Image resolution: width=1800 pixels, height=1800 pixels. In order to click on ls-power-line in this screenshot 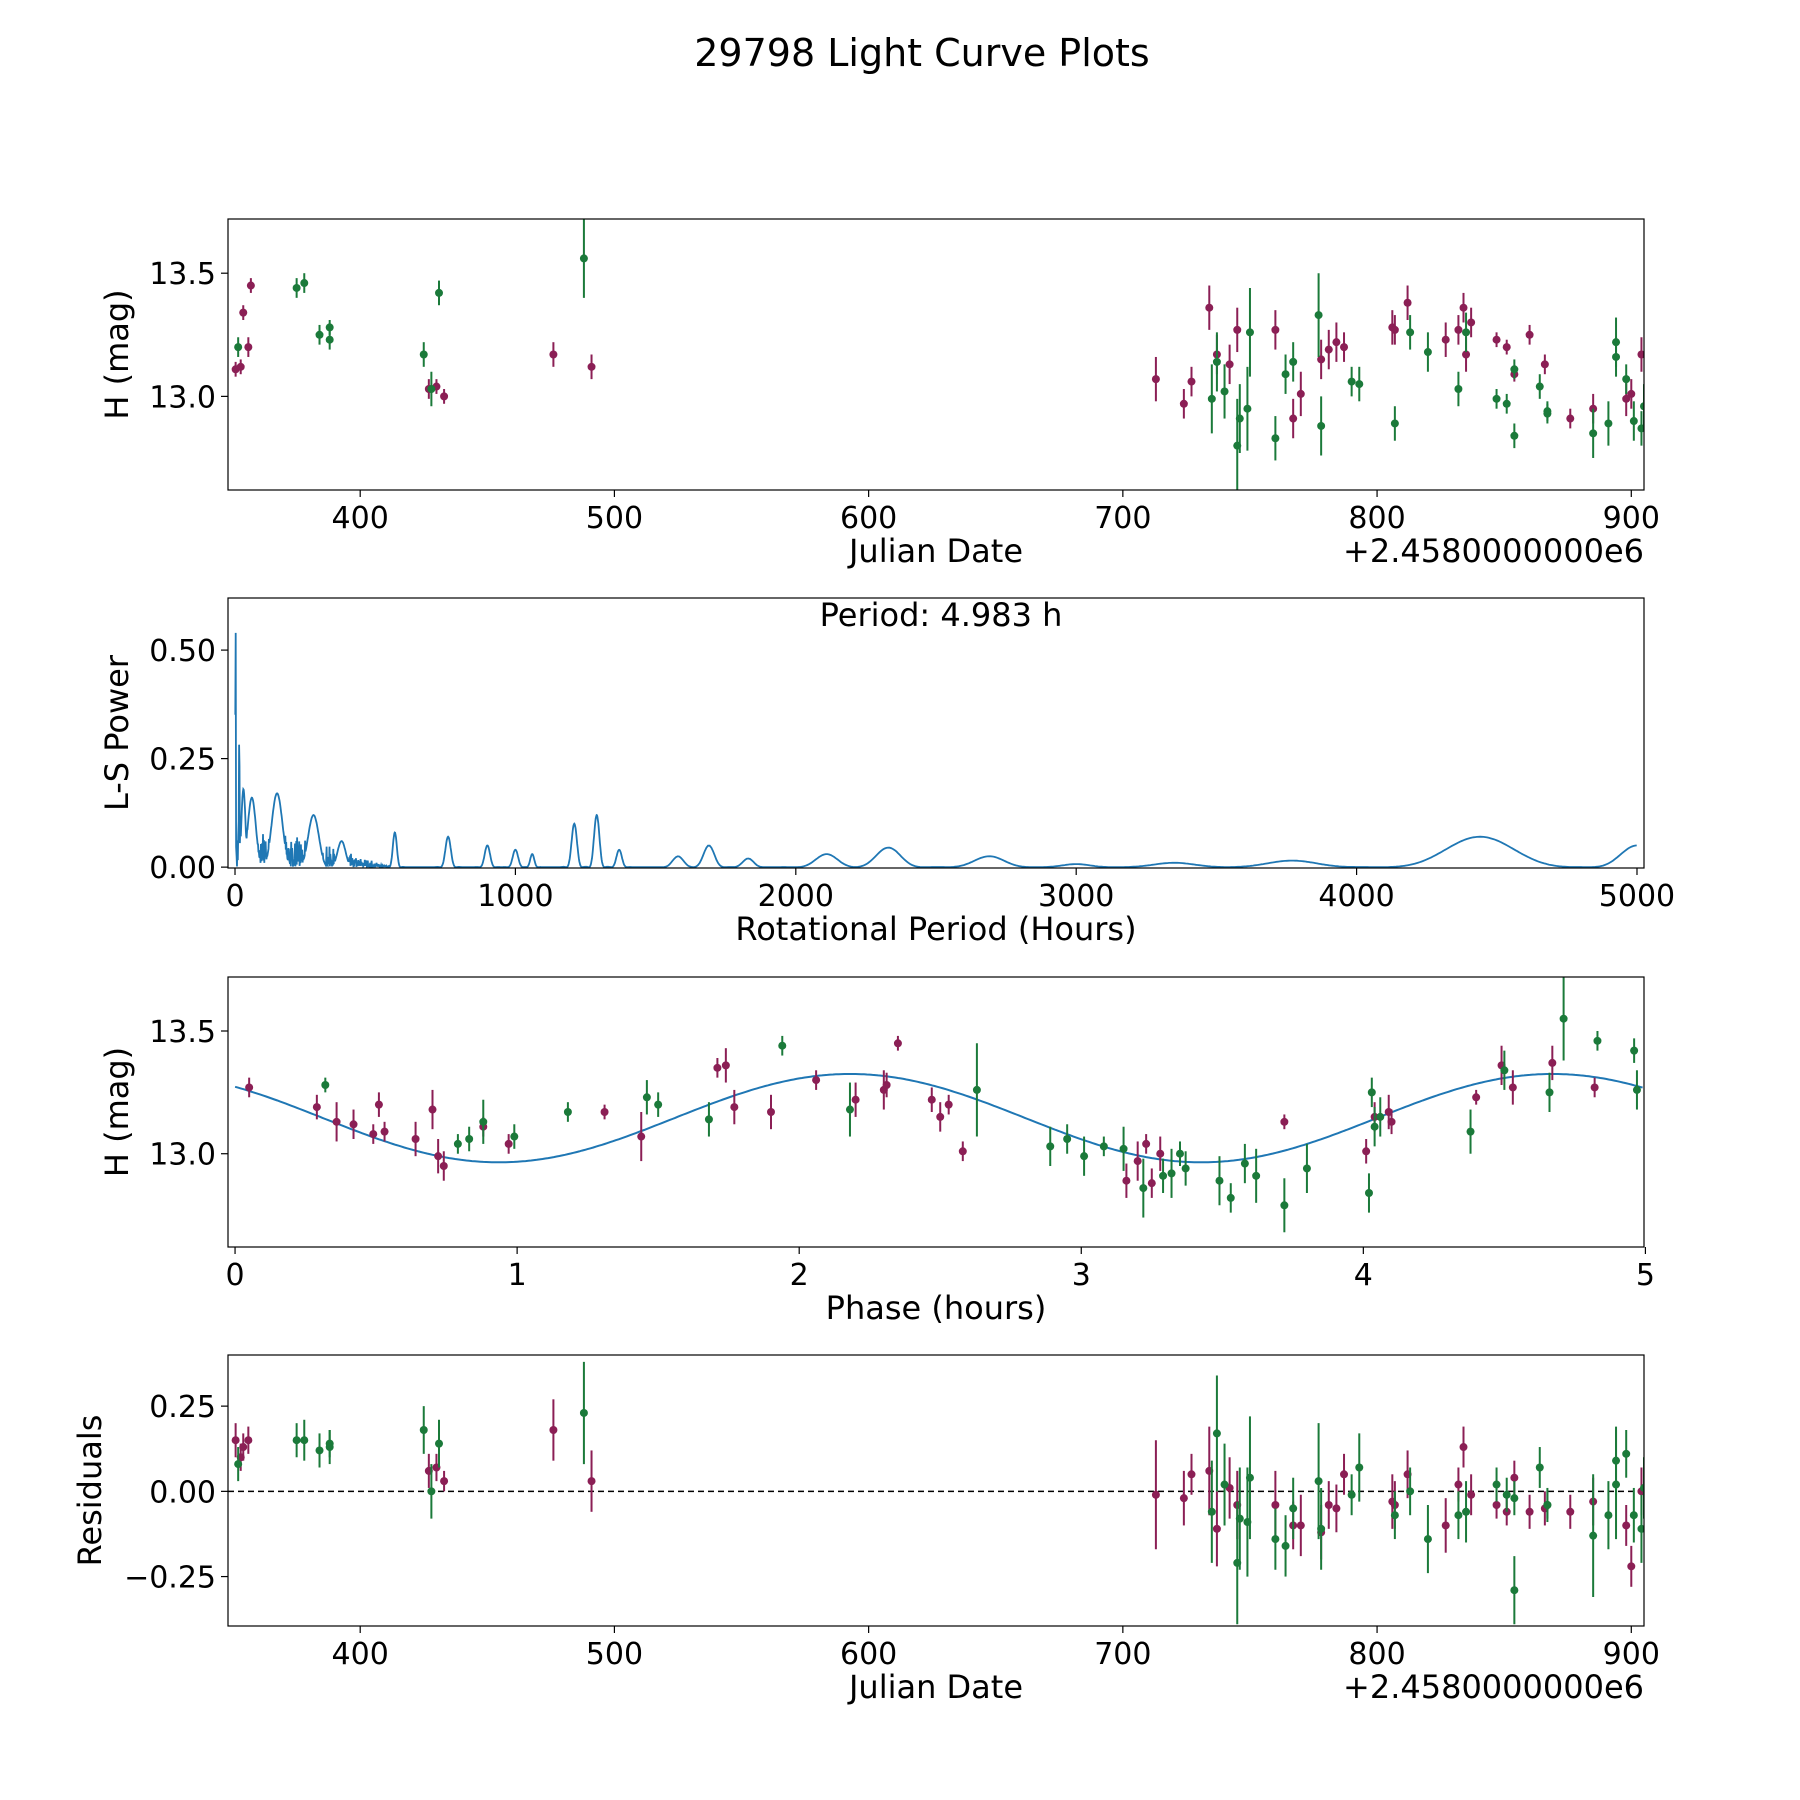, I will do `click(935, 750)`.